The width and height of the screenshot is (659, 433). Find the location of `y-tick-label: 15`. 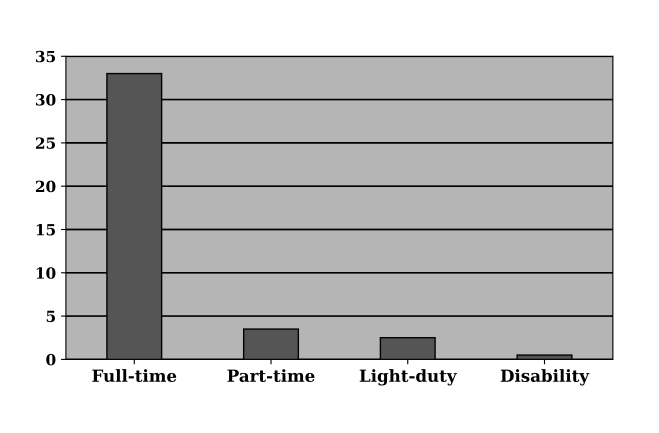

y-tick-label: 15 is located at coordinates (46, 230).